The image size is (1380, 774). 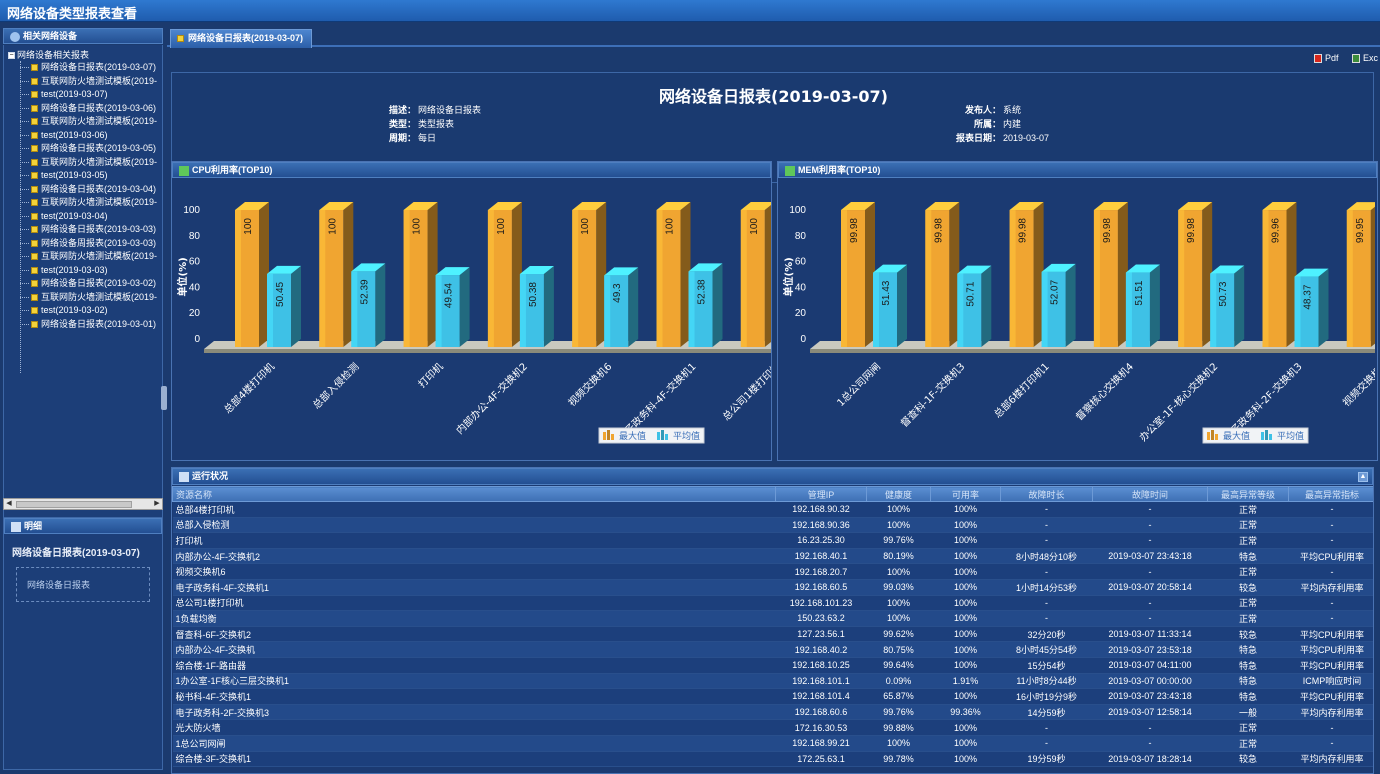 What do you see at coordinates (1365, 58) in the screenshot?
I see `export-excel-button: Exc` at bounding box center [1365, 58].